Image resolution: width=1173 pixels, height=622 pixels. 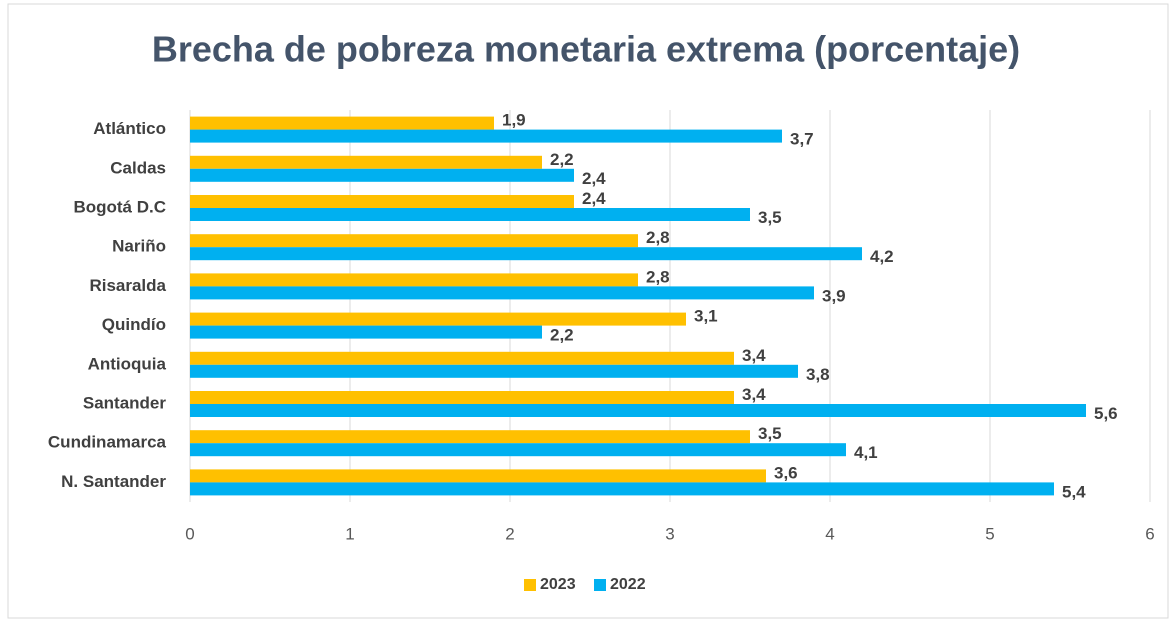 I want to click on data-label: 4,1, so click(x=866, y=452).